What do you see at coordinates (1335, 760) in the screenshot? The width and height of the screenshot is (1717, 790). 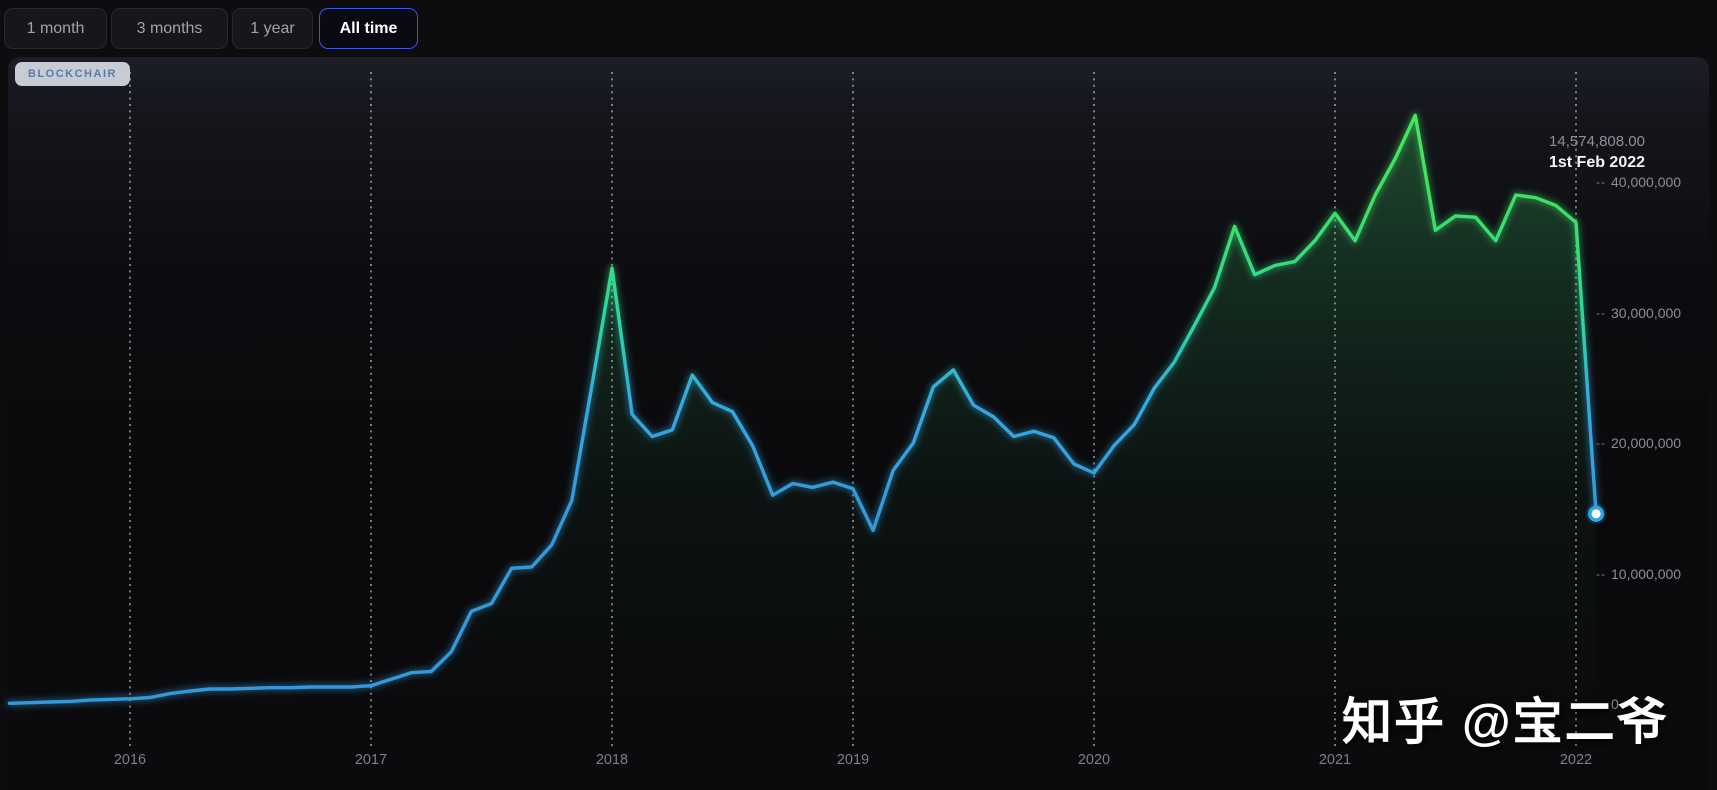 I see `x-axis-label-2021: 2021` at bounding box center [1335, 760].